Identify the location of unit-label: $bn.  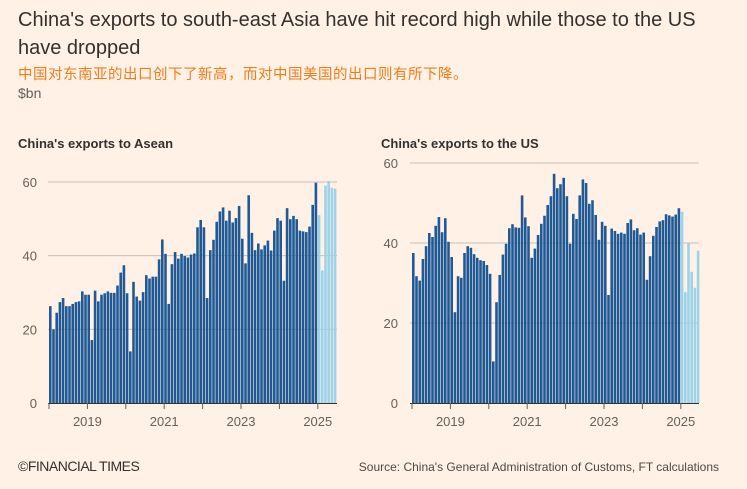
(30, 93).